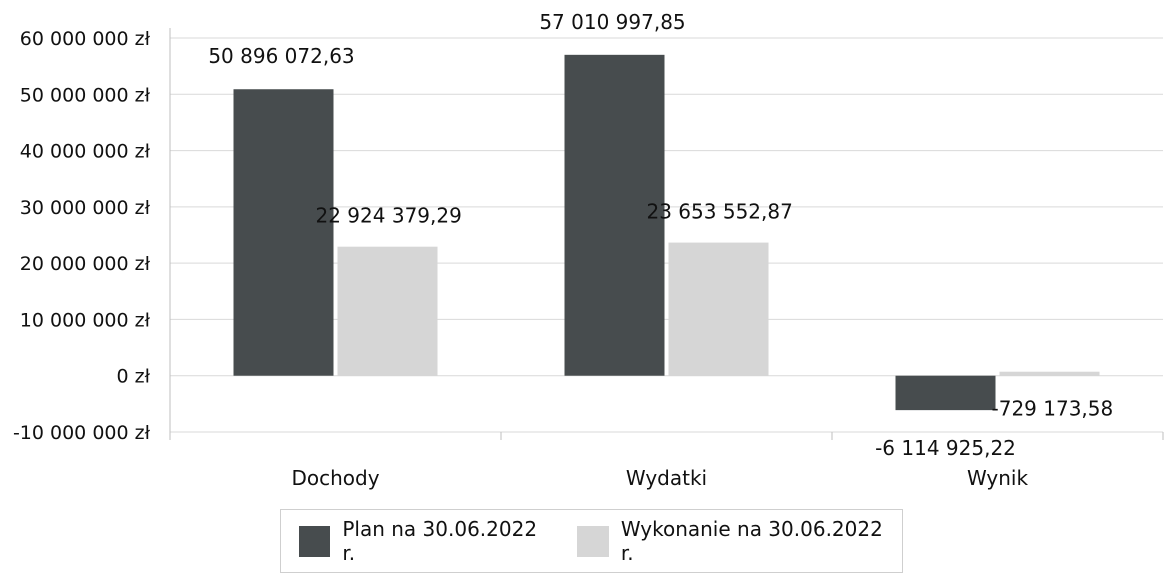 Image resolution: width=1165 pixels, height=573 pixels. What do you see at coordinates (85, 95) in the screenshot?
I see `y-tick-label: 50 000 000 zł` at bounding box center [85, 95].